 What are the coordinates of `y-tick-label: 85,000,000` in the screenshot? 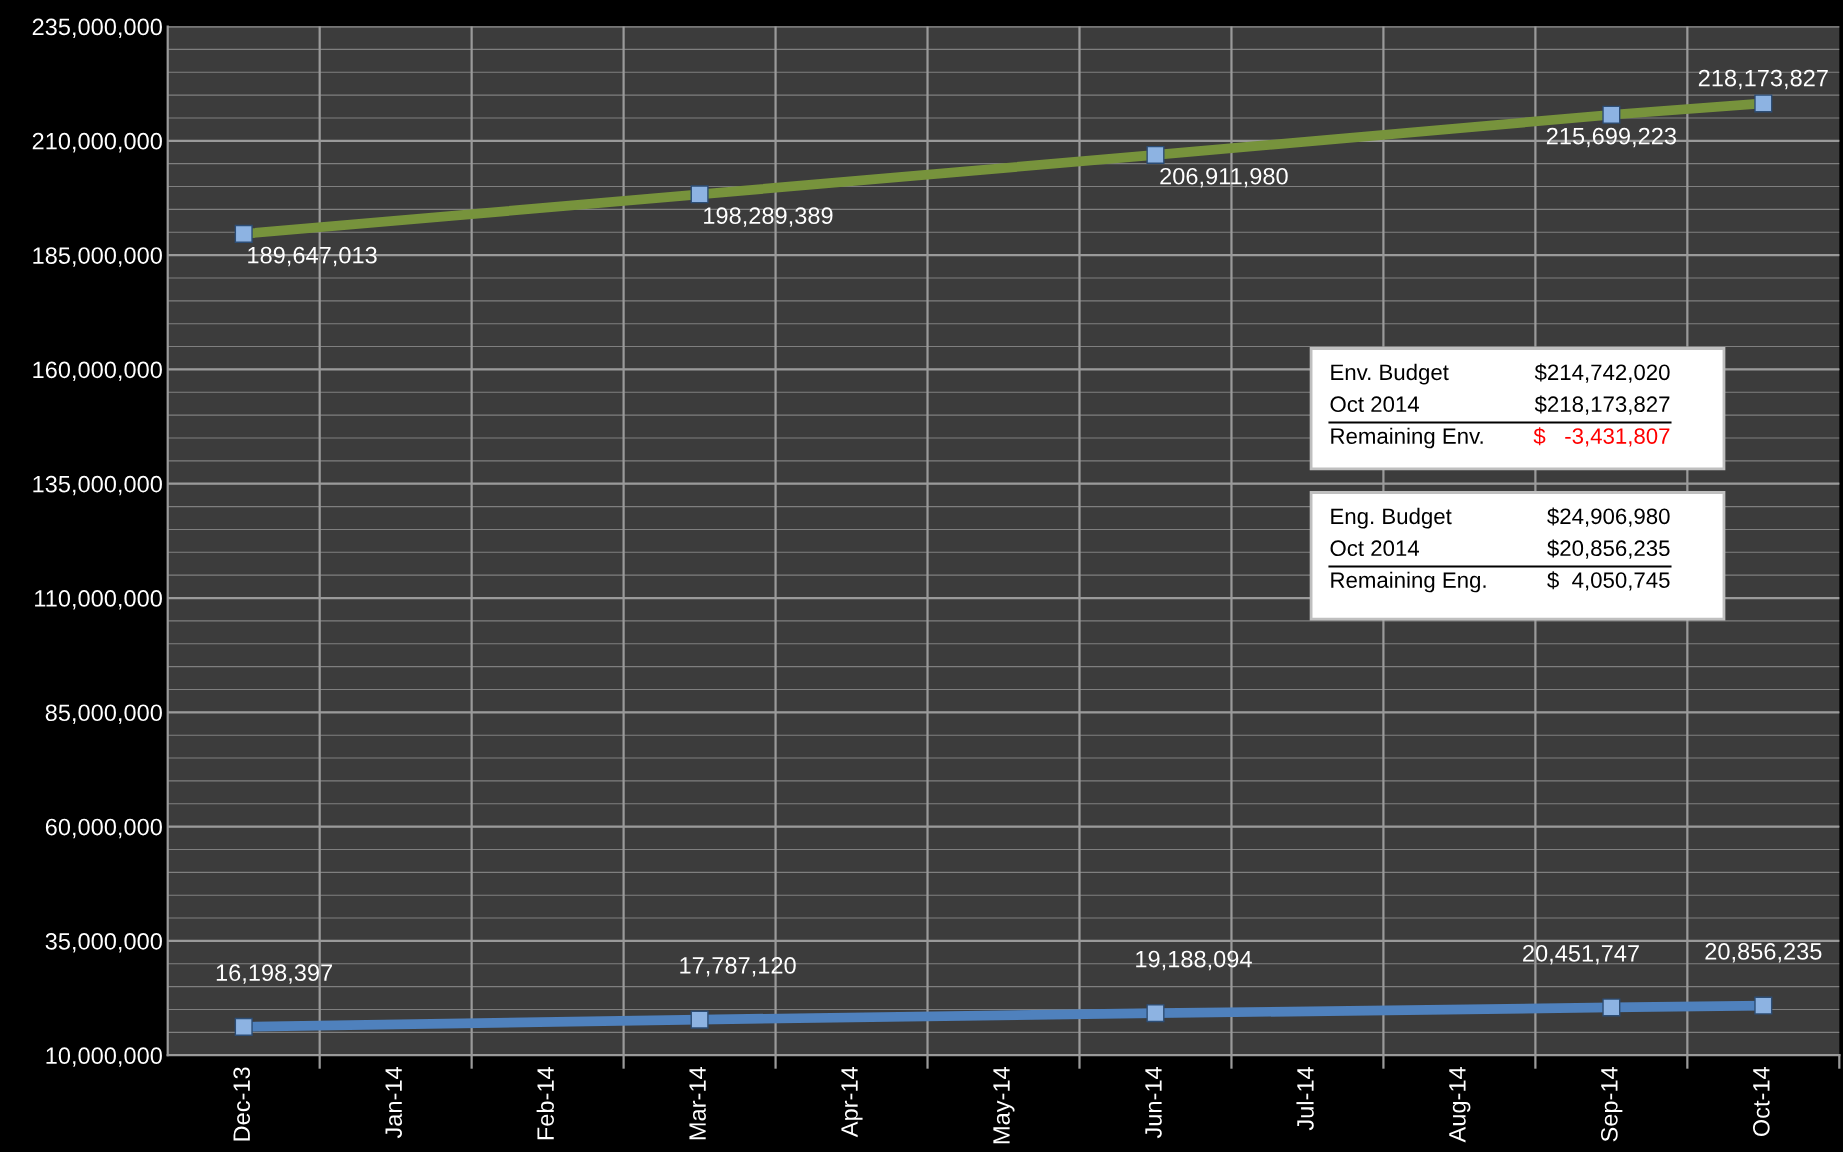 It's located at (103, 714).